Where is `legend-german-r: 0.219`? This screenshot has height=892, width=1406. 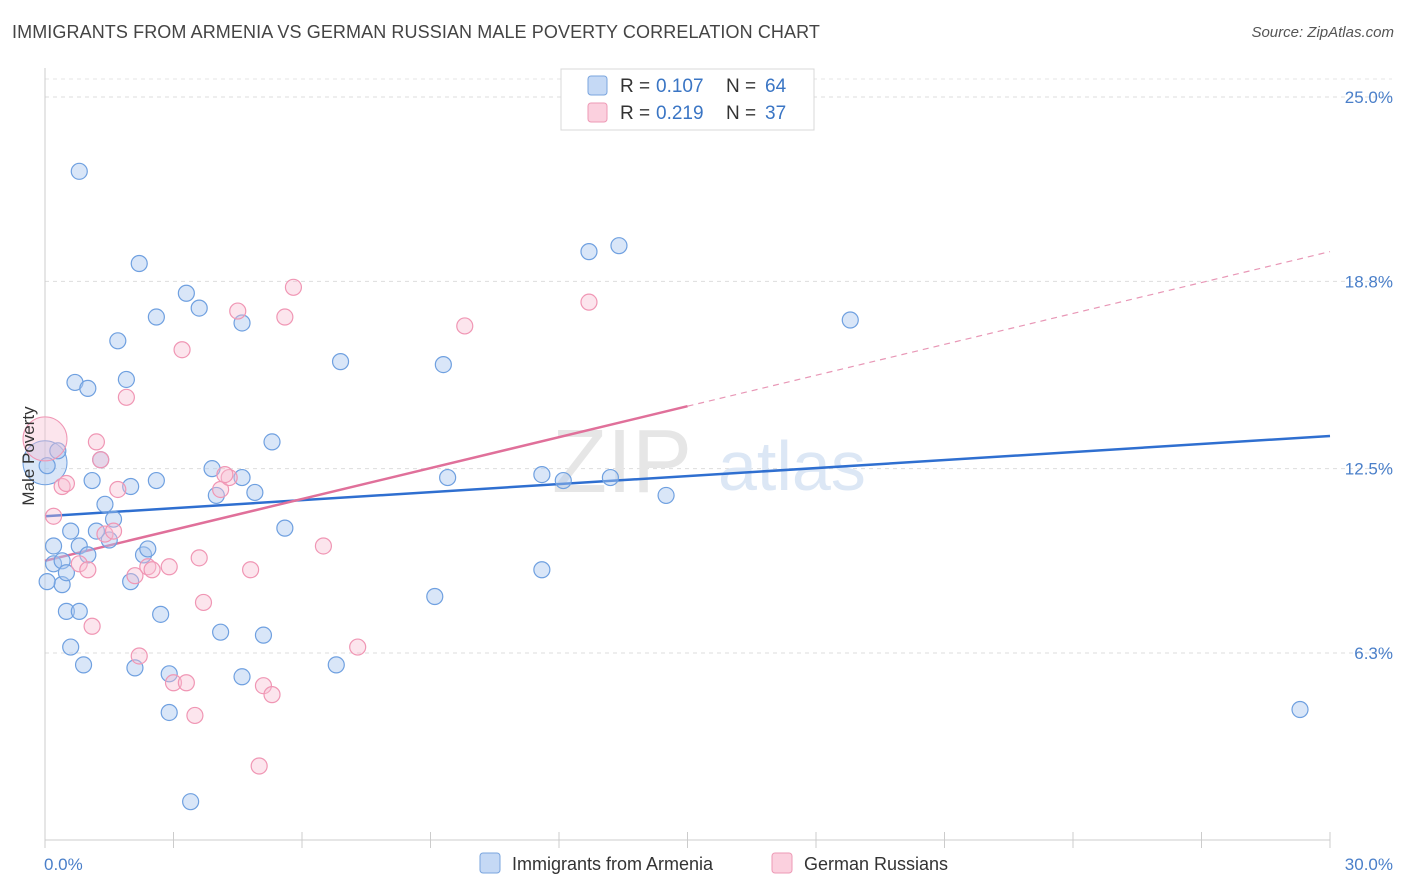
legend-german-r: 0.219 is located at coordinates (680, 113).